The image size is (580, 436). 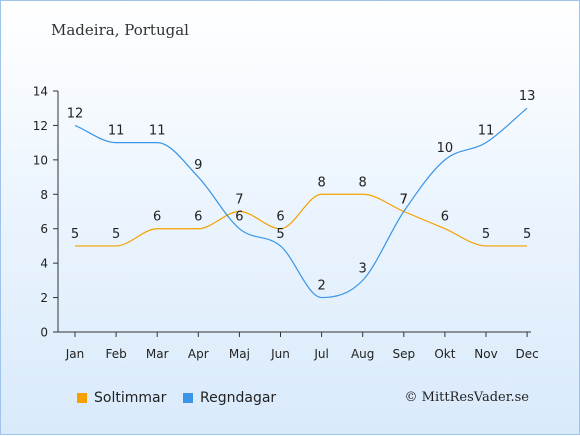 What do you see at coordinates (321, 286) in the screenshot?
I see `data-label-regndagar: 2` at bounding box center [321, 286].